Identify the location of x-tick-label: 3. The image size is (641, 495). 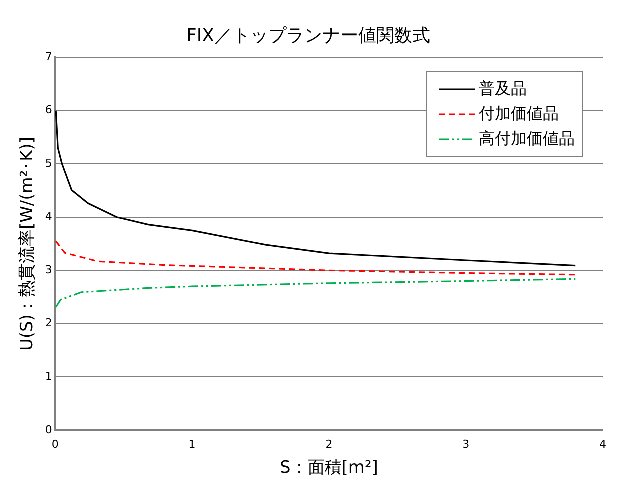
(466, 444).